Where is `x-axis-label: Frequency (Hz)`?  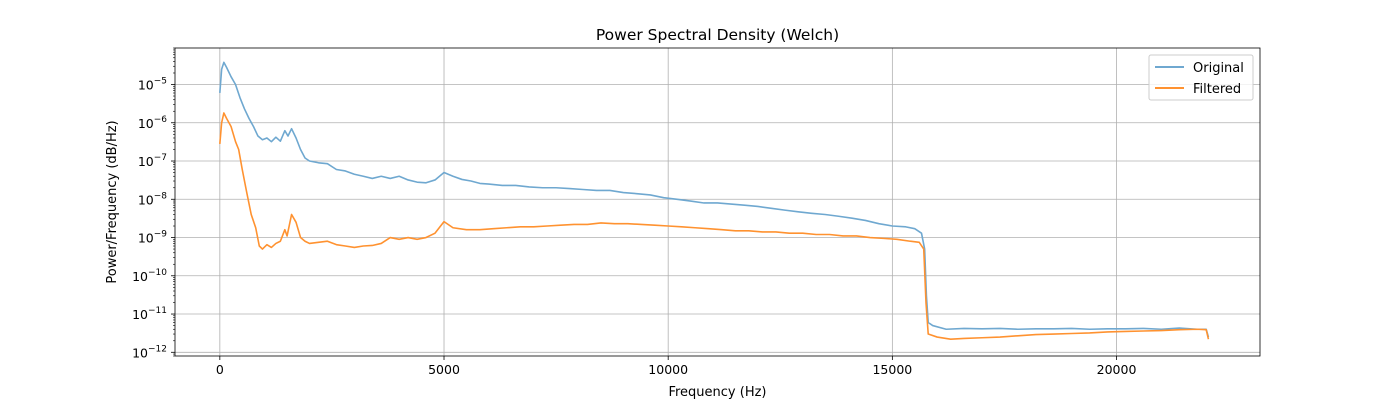
x-axis-label: Frequency (Hz) is located at coordinates (717, 392).